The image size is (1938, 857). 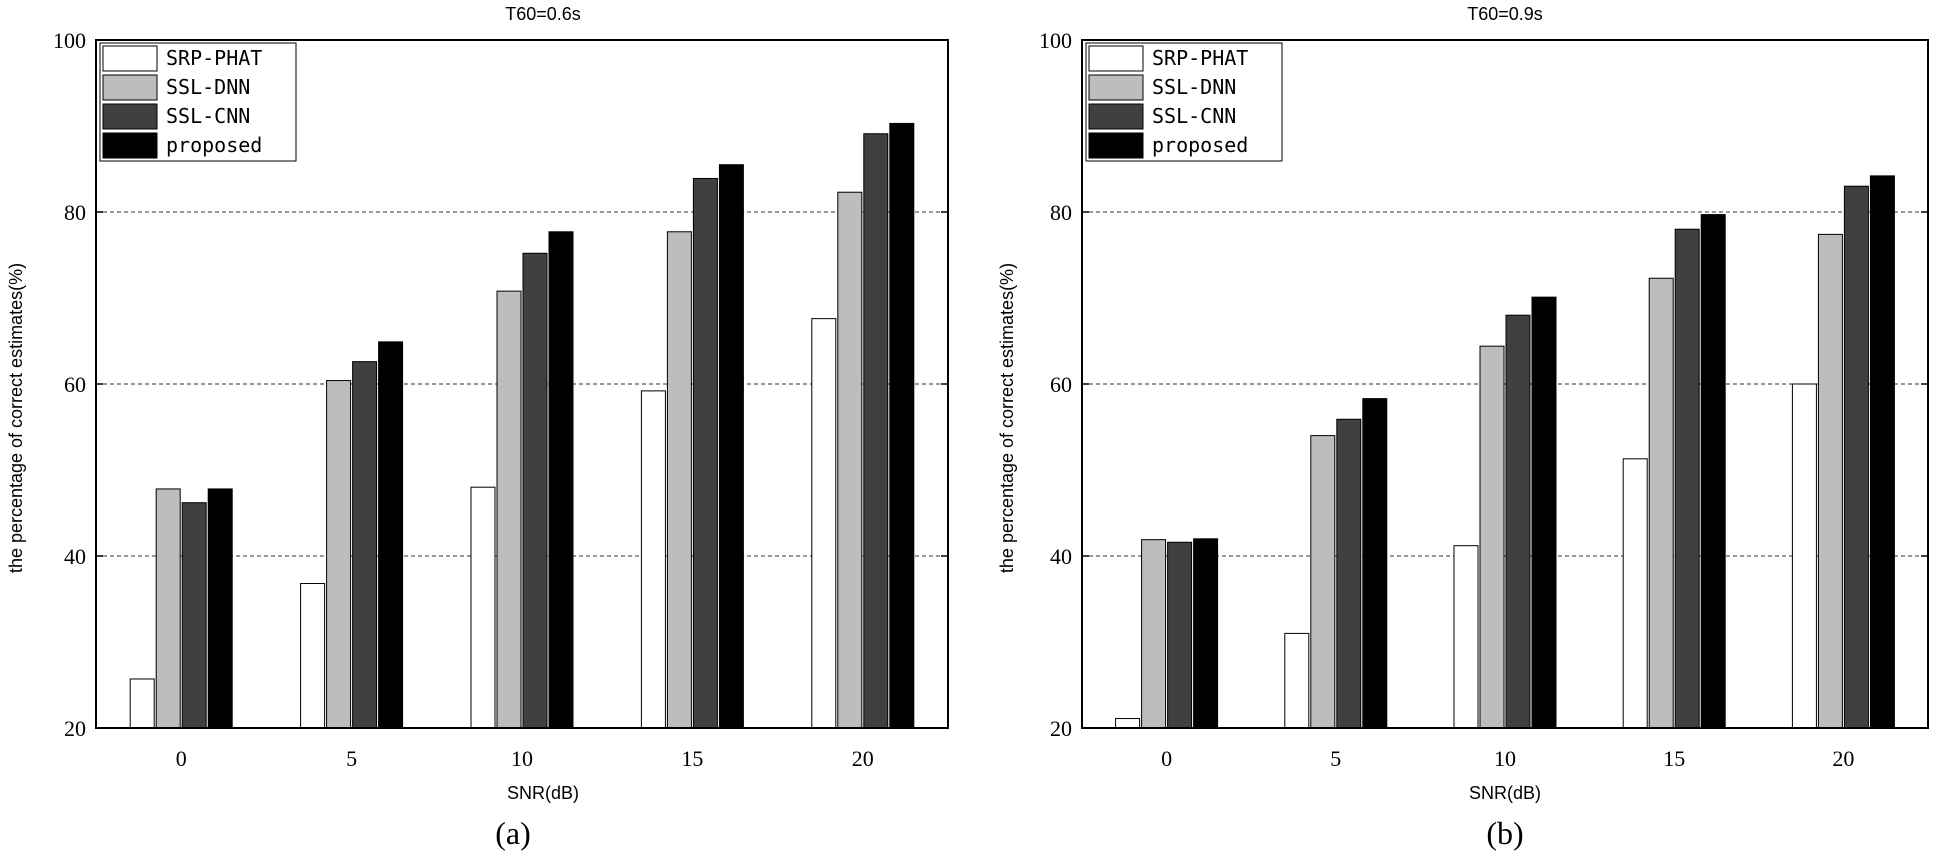 What do you see at coordinates (1505, 14) in the screenshot?
I see `chart-title: T60=0.9s` at bounding box center [1505, 14].